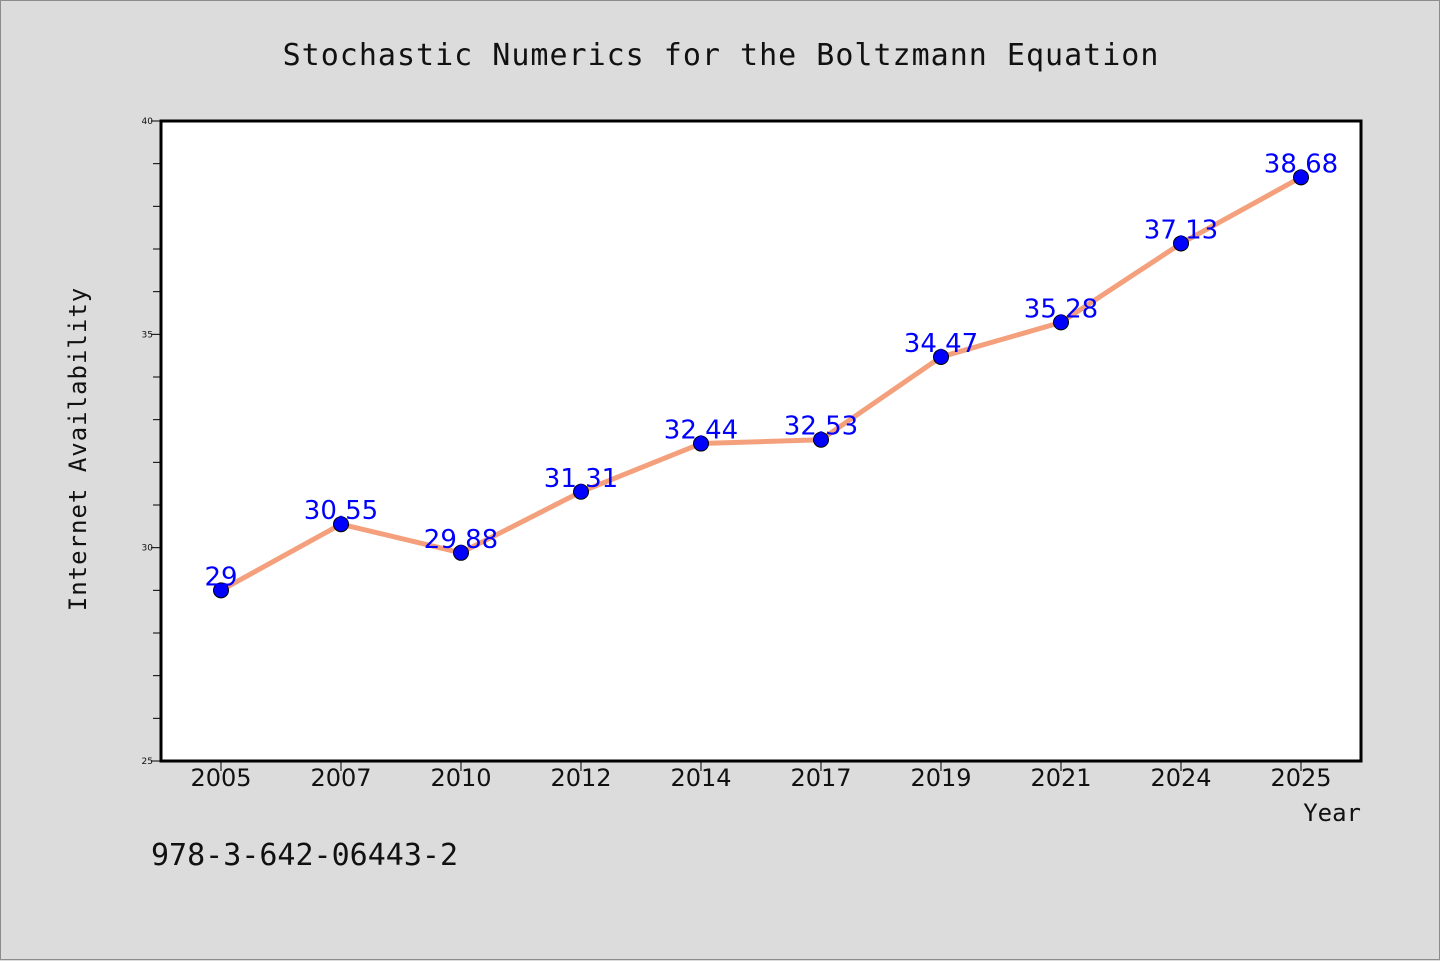  What do you see at coordinates (700, 778) in the screenshot?
I see `x-tick-label: 2014` at bounding box center [700, 778].